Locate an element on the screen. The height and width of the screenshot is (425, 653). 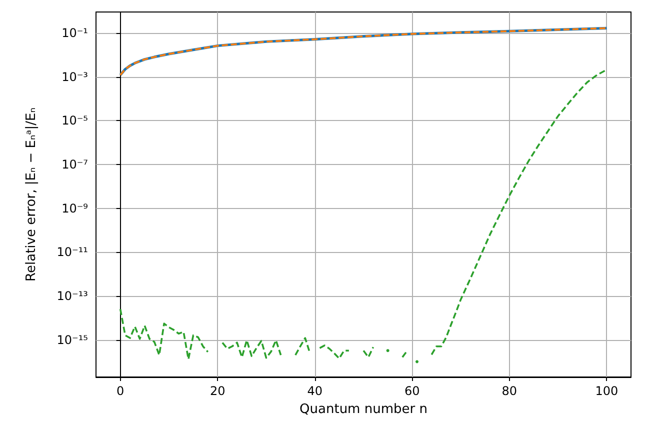
x-tick-label: 0 is located at coordinates (120, 391).